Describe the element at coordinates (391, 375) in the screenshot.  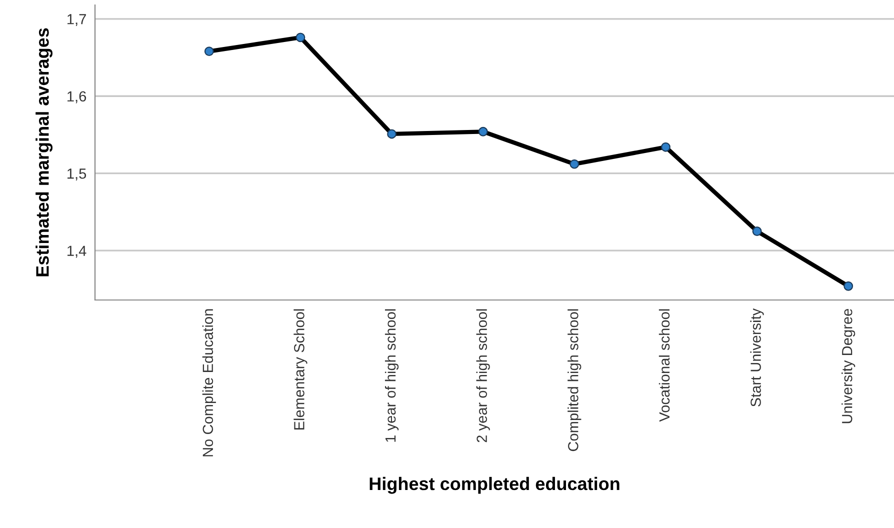
I see `x-tick-label: 1 year of high school` at that location.